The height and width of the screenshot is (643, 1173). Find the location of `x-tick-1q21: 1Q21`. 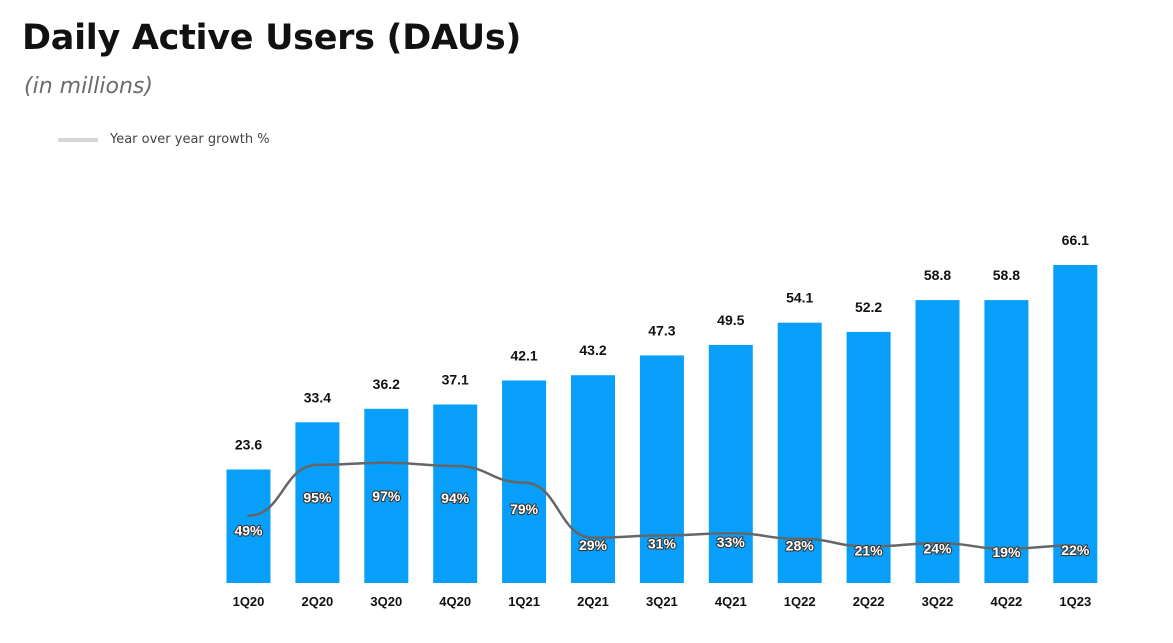

x-tick-1q21: 1Q21 is located at coordinates (524, 601).